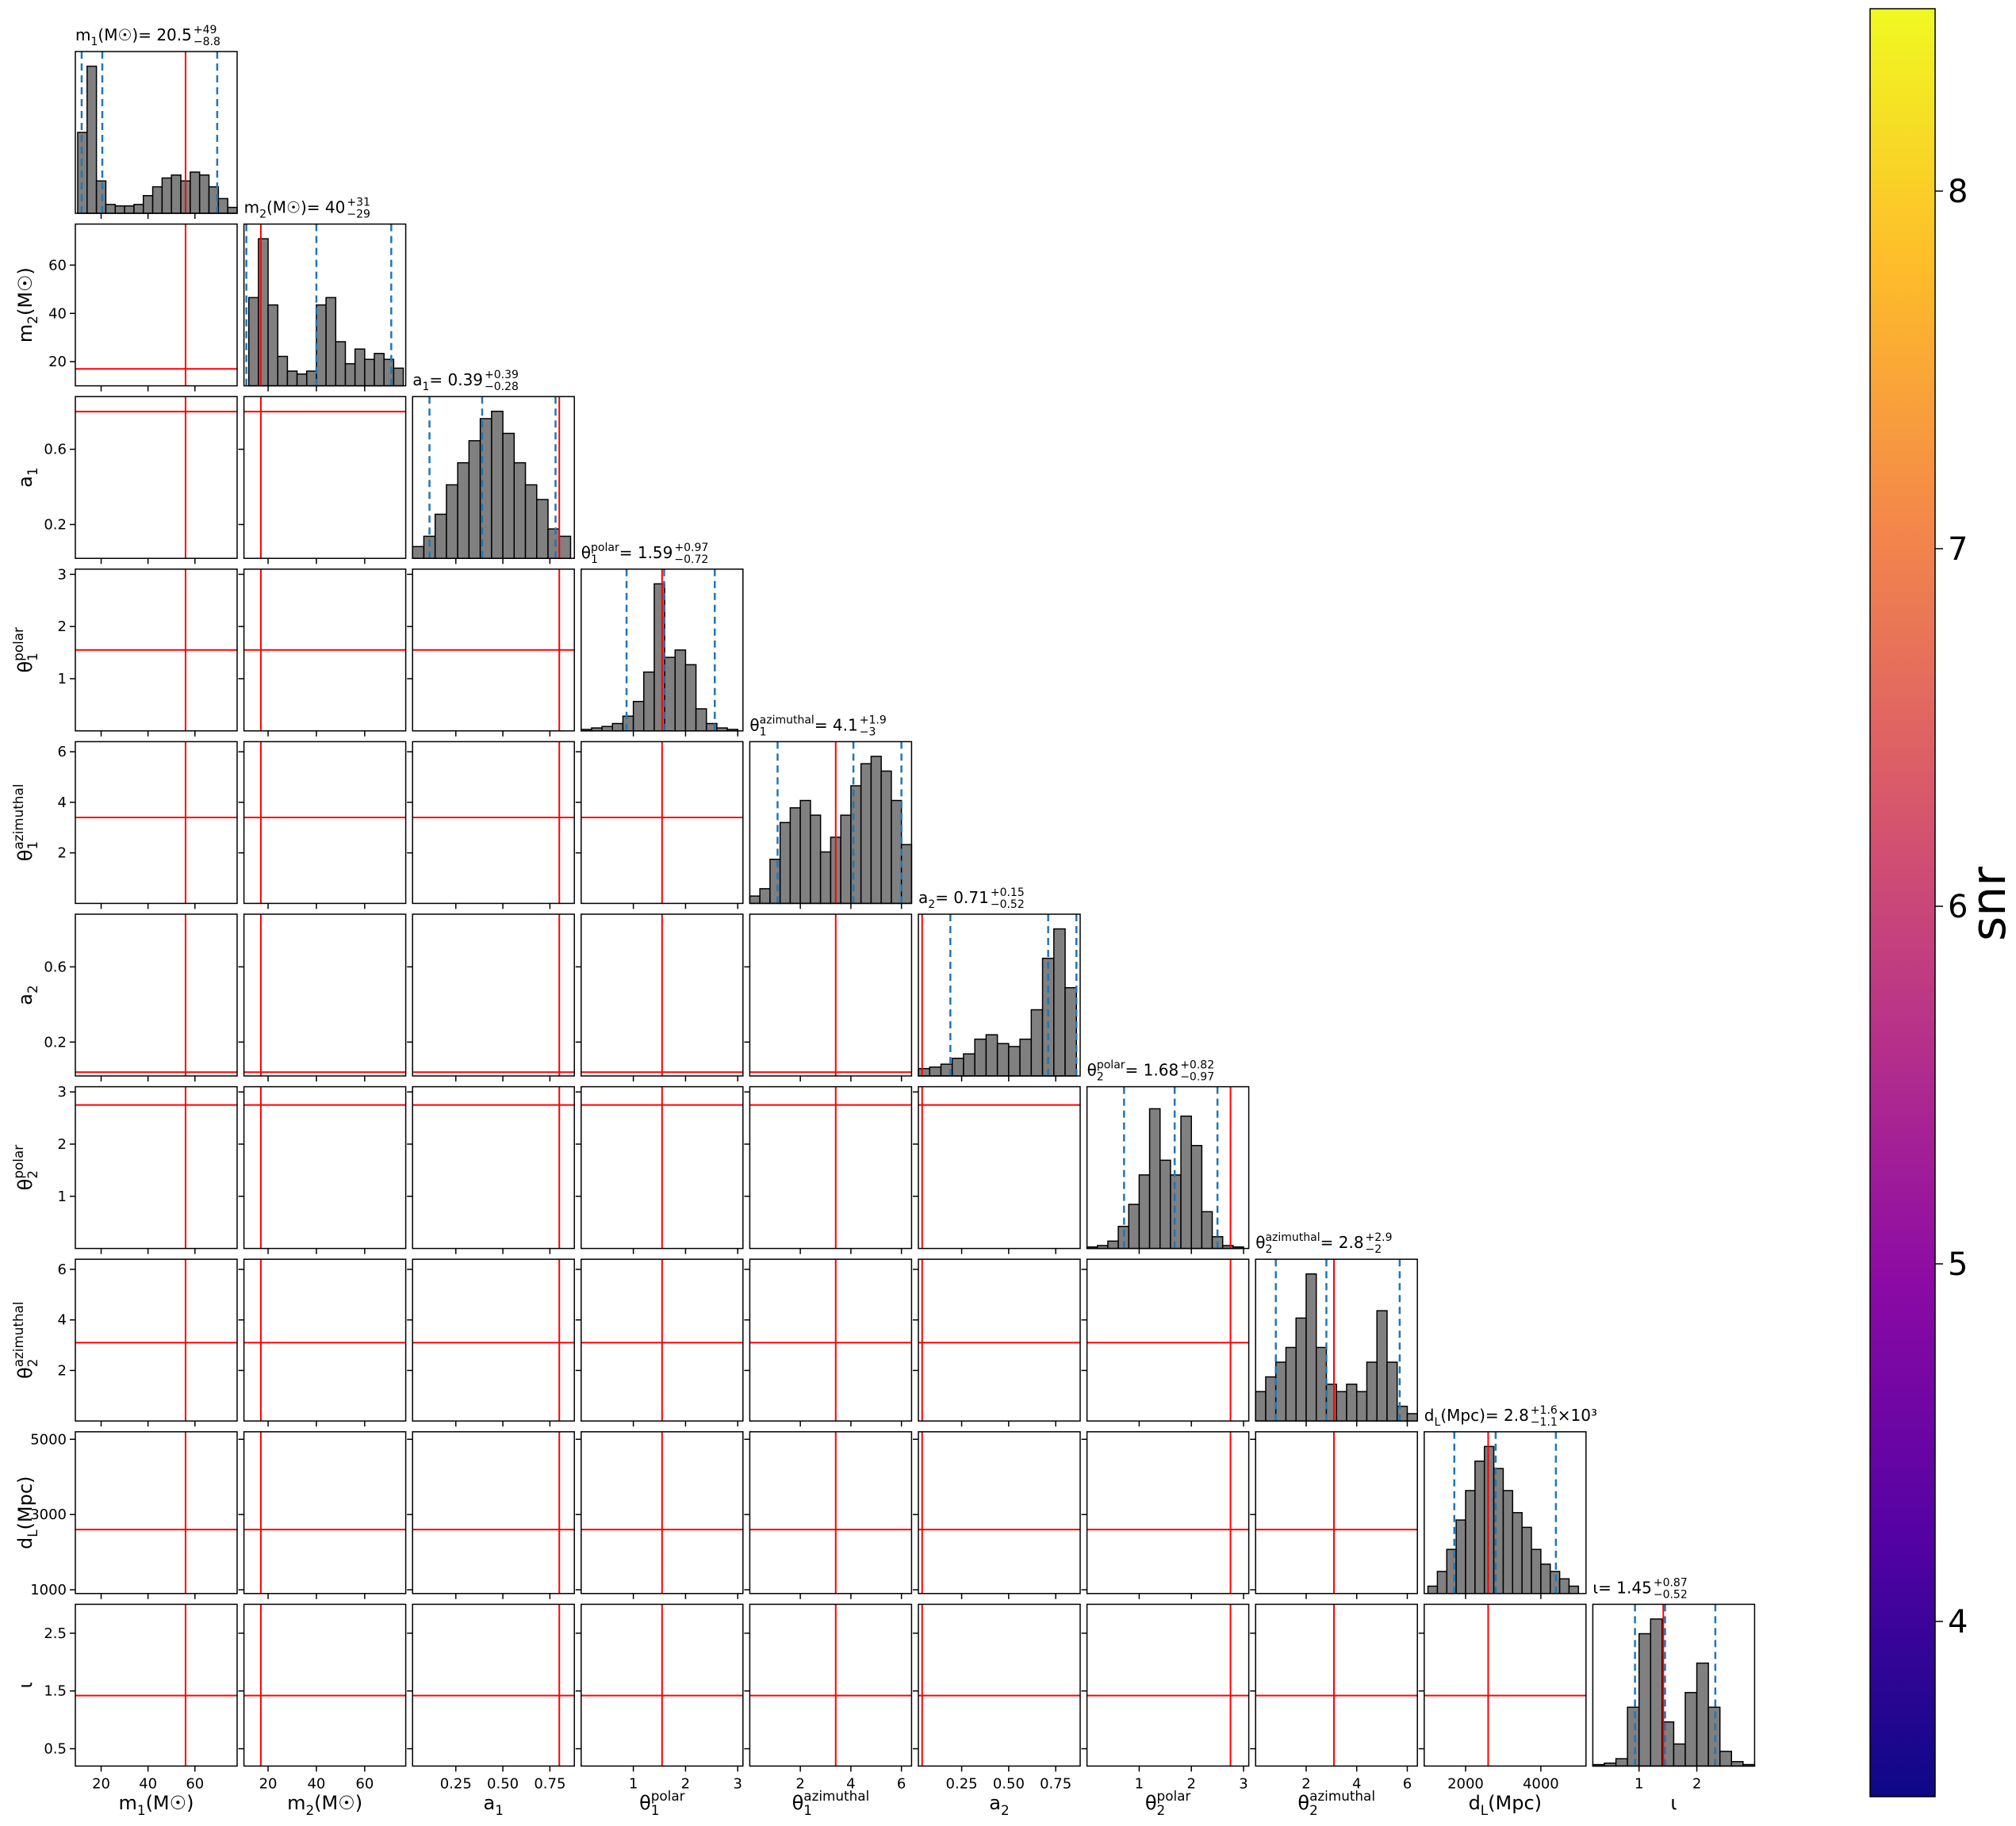  Describe the element at coordinates (1958, 1264) in the screenshot. I see `colorbar-tick-label: 5` at that location.